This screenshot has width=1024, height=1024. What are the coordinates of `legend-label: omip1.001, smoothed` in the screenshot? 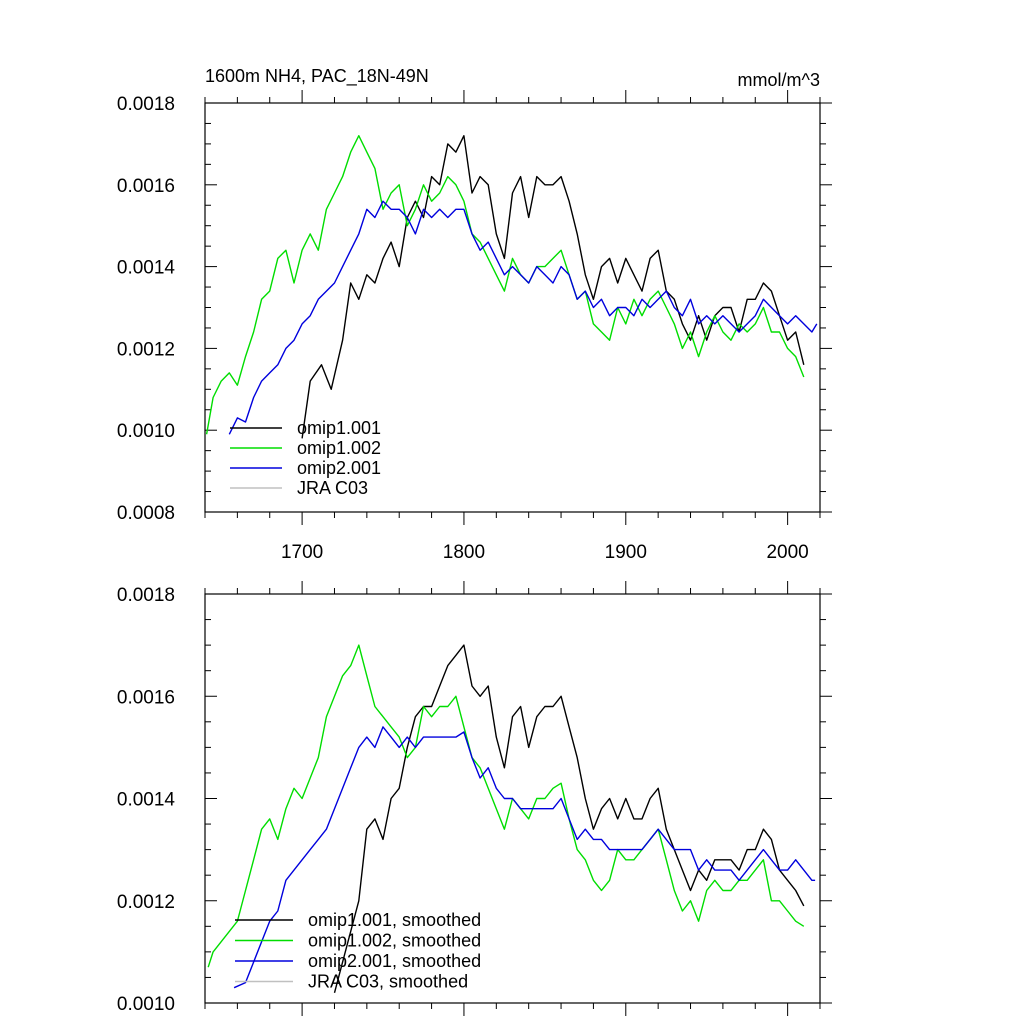 It's located at (394, 920).